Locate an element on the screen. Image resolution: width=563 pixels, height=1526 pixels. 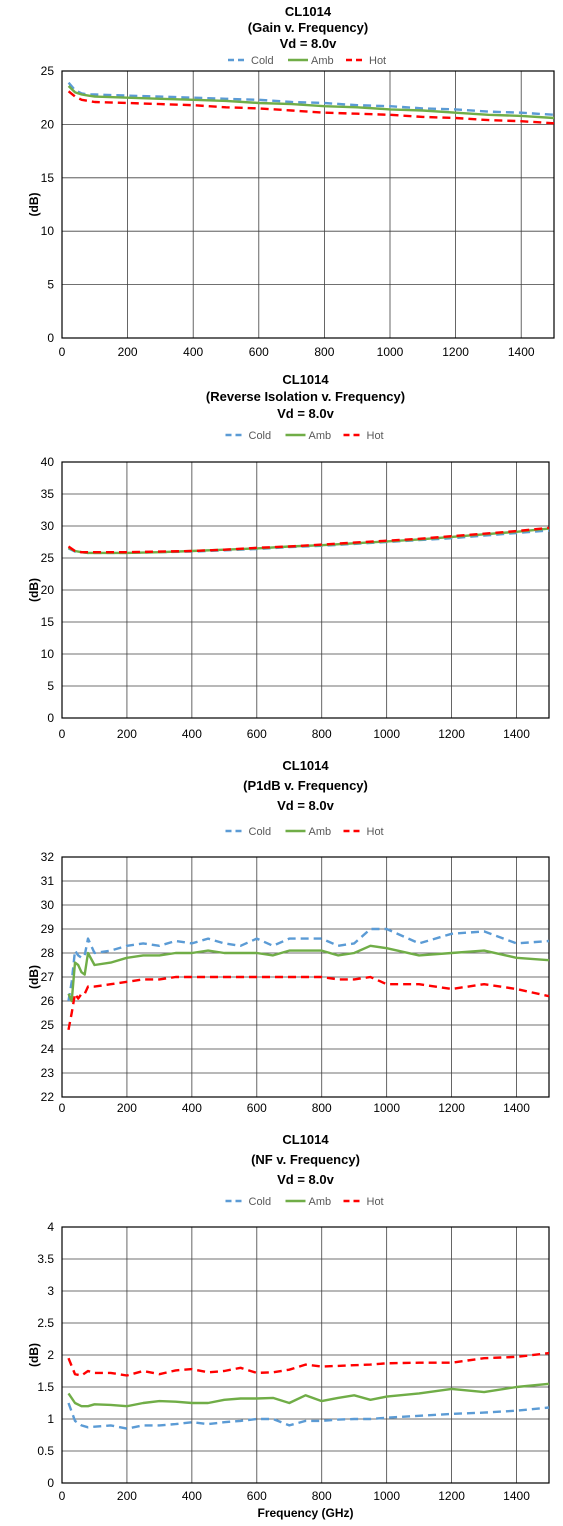
x-axis-label: Frequency (GHz) is located at coordinates (305, 1513).